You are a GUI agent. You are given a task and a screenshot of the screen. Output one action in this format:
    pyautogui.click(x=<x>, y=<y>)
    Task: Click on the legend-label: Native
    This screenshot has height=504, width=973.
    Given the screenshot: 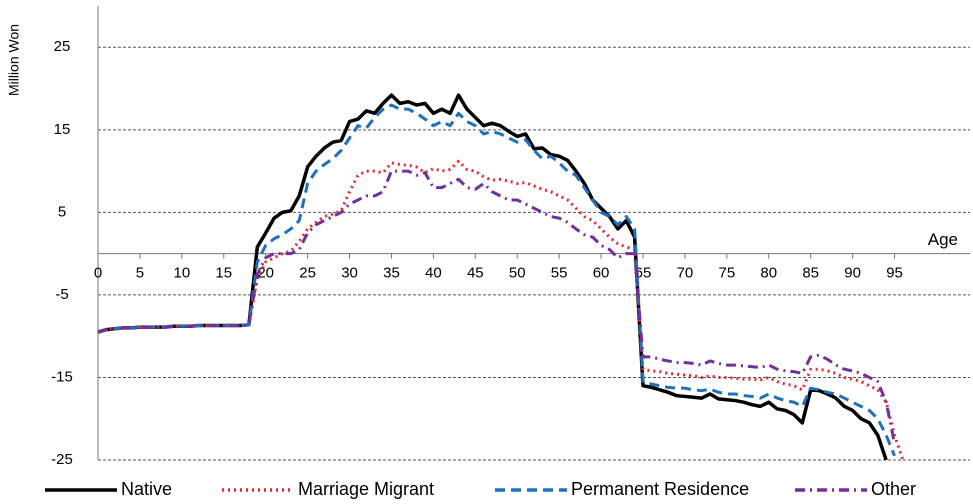 What is the action you would take?
    pyautogui.click(x=146, y=489)
    